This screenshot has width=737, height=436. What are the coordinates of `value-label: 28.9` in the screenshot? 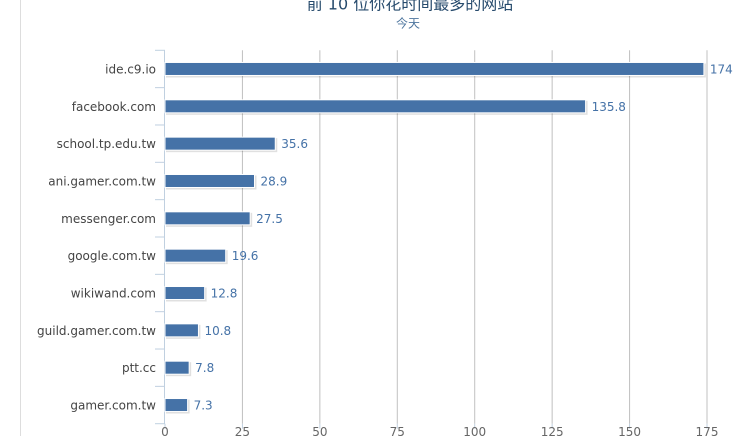 It's located at (274, 181).